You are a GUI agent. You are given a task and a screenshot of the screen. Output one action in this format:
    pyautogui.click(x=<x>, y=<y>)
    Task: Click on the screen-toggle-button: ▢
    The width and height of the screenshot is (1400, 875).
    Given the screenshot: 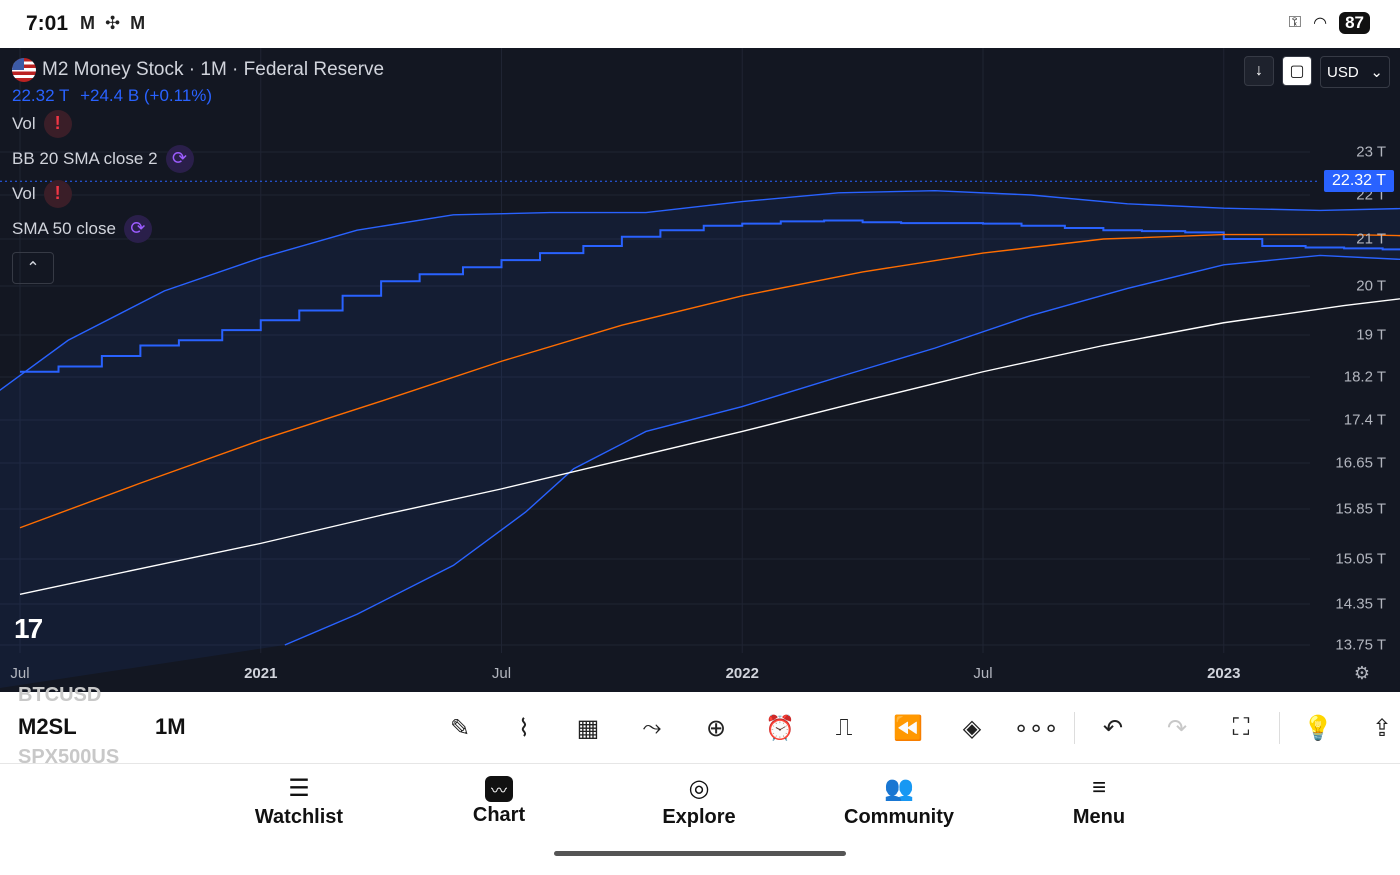 What is the action you would take?
    pyautogui.click(x=1297, y=71)
    